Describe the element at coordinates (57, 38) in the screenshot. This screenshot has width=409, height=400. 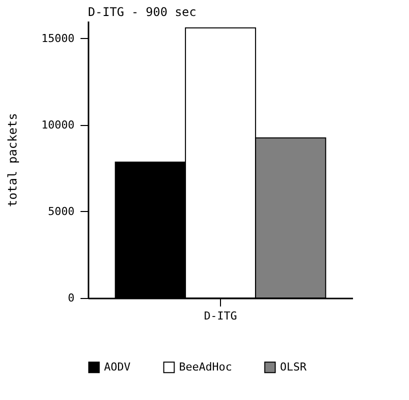
I see `y-tick-label: 15000` at that location.